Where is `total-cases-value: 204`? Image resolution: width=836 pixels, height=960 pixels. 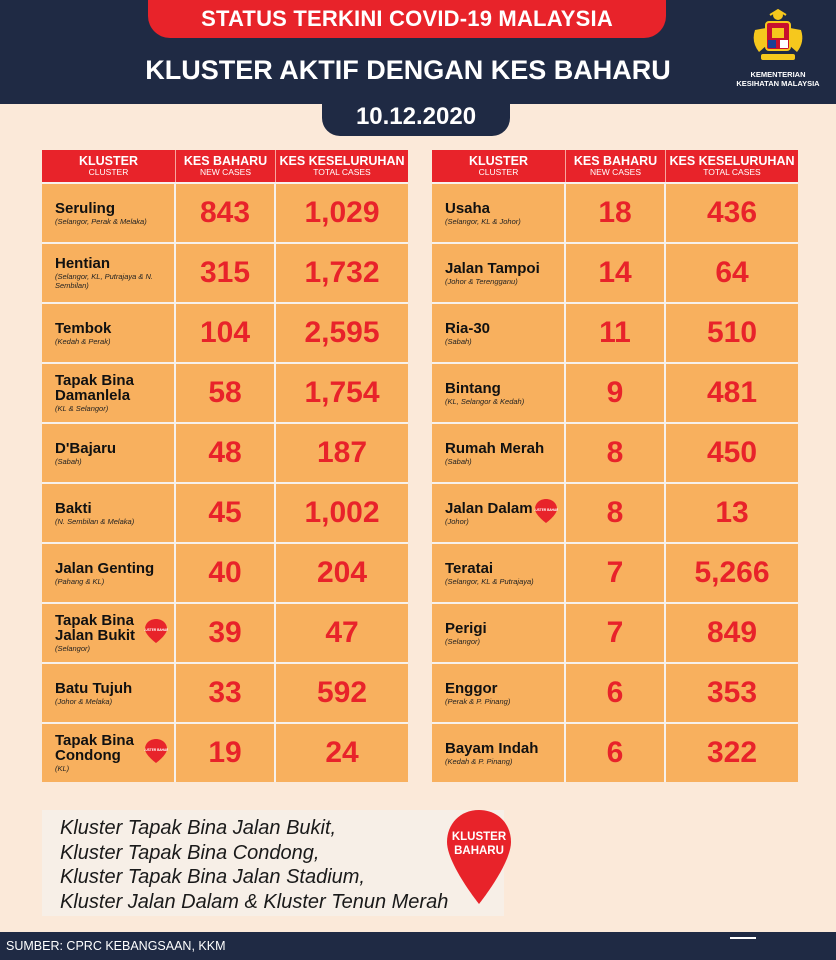 total-cases-value: 204 is located at coordinates (342, 573).